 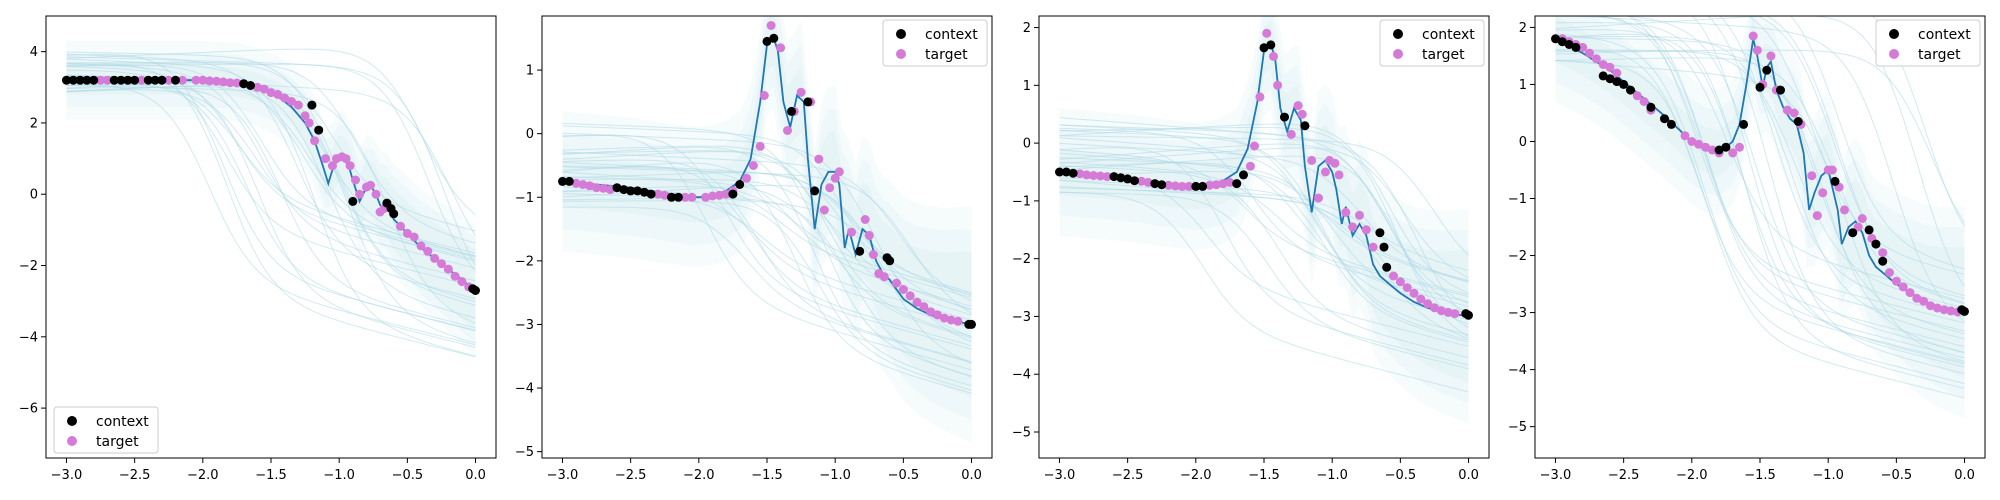 What do you see at coordinates (28, 337) in the screenshot?
I see `y-tick-label: −4` at bounding box center [28, 337].